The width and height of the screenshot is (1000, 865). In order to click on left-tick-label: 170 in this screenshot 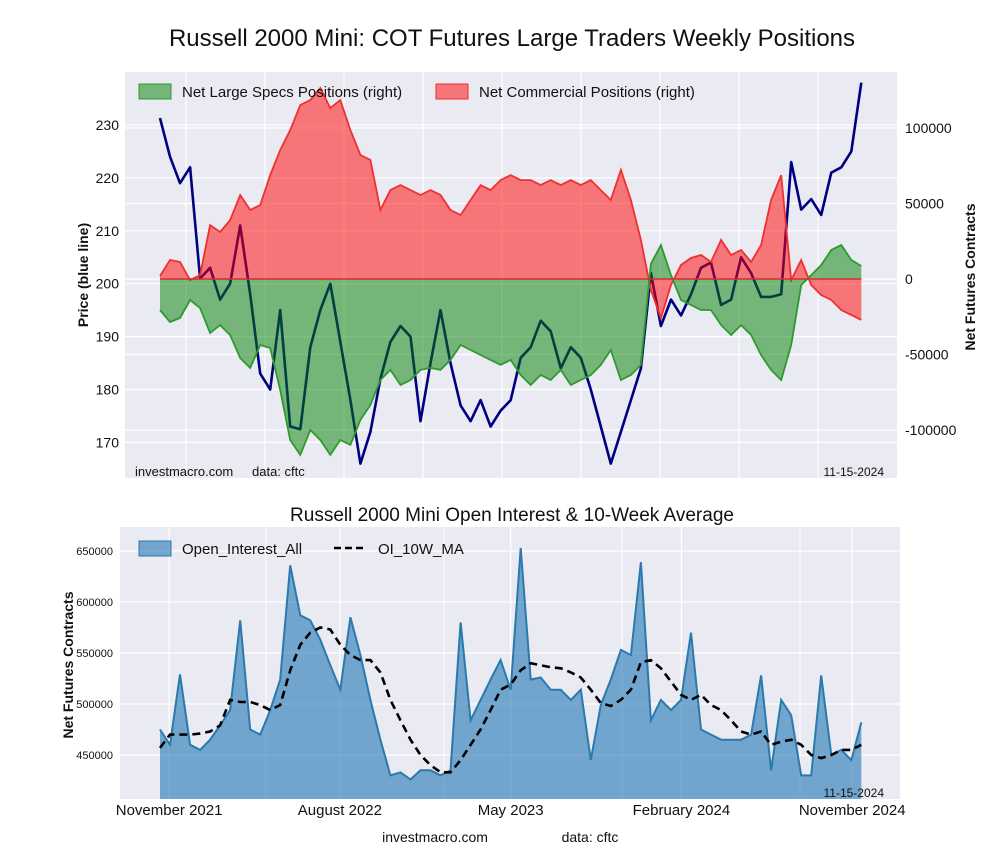, I will do `click(108, 442)`.